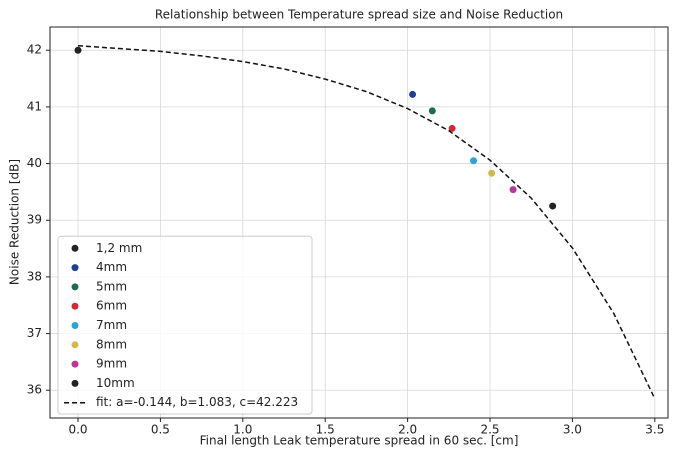  Describe the element at coordinates (34, 333) in the screenshot. I see `y-tick-label: 37` at that location.